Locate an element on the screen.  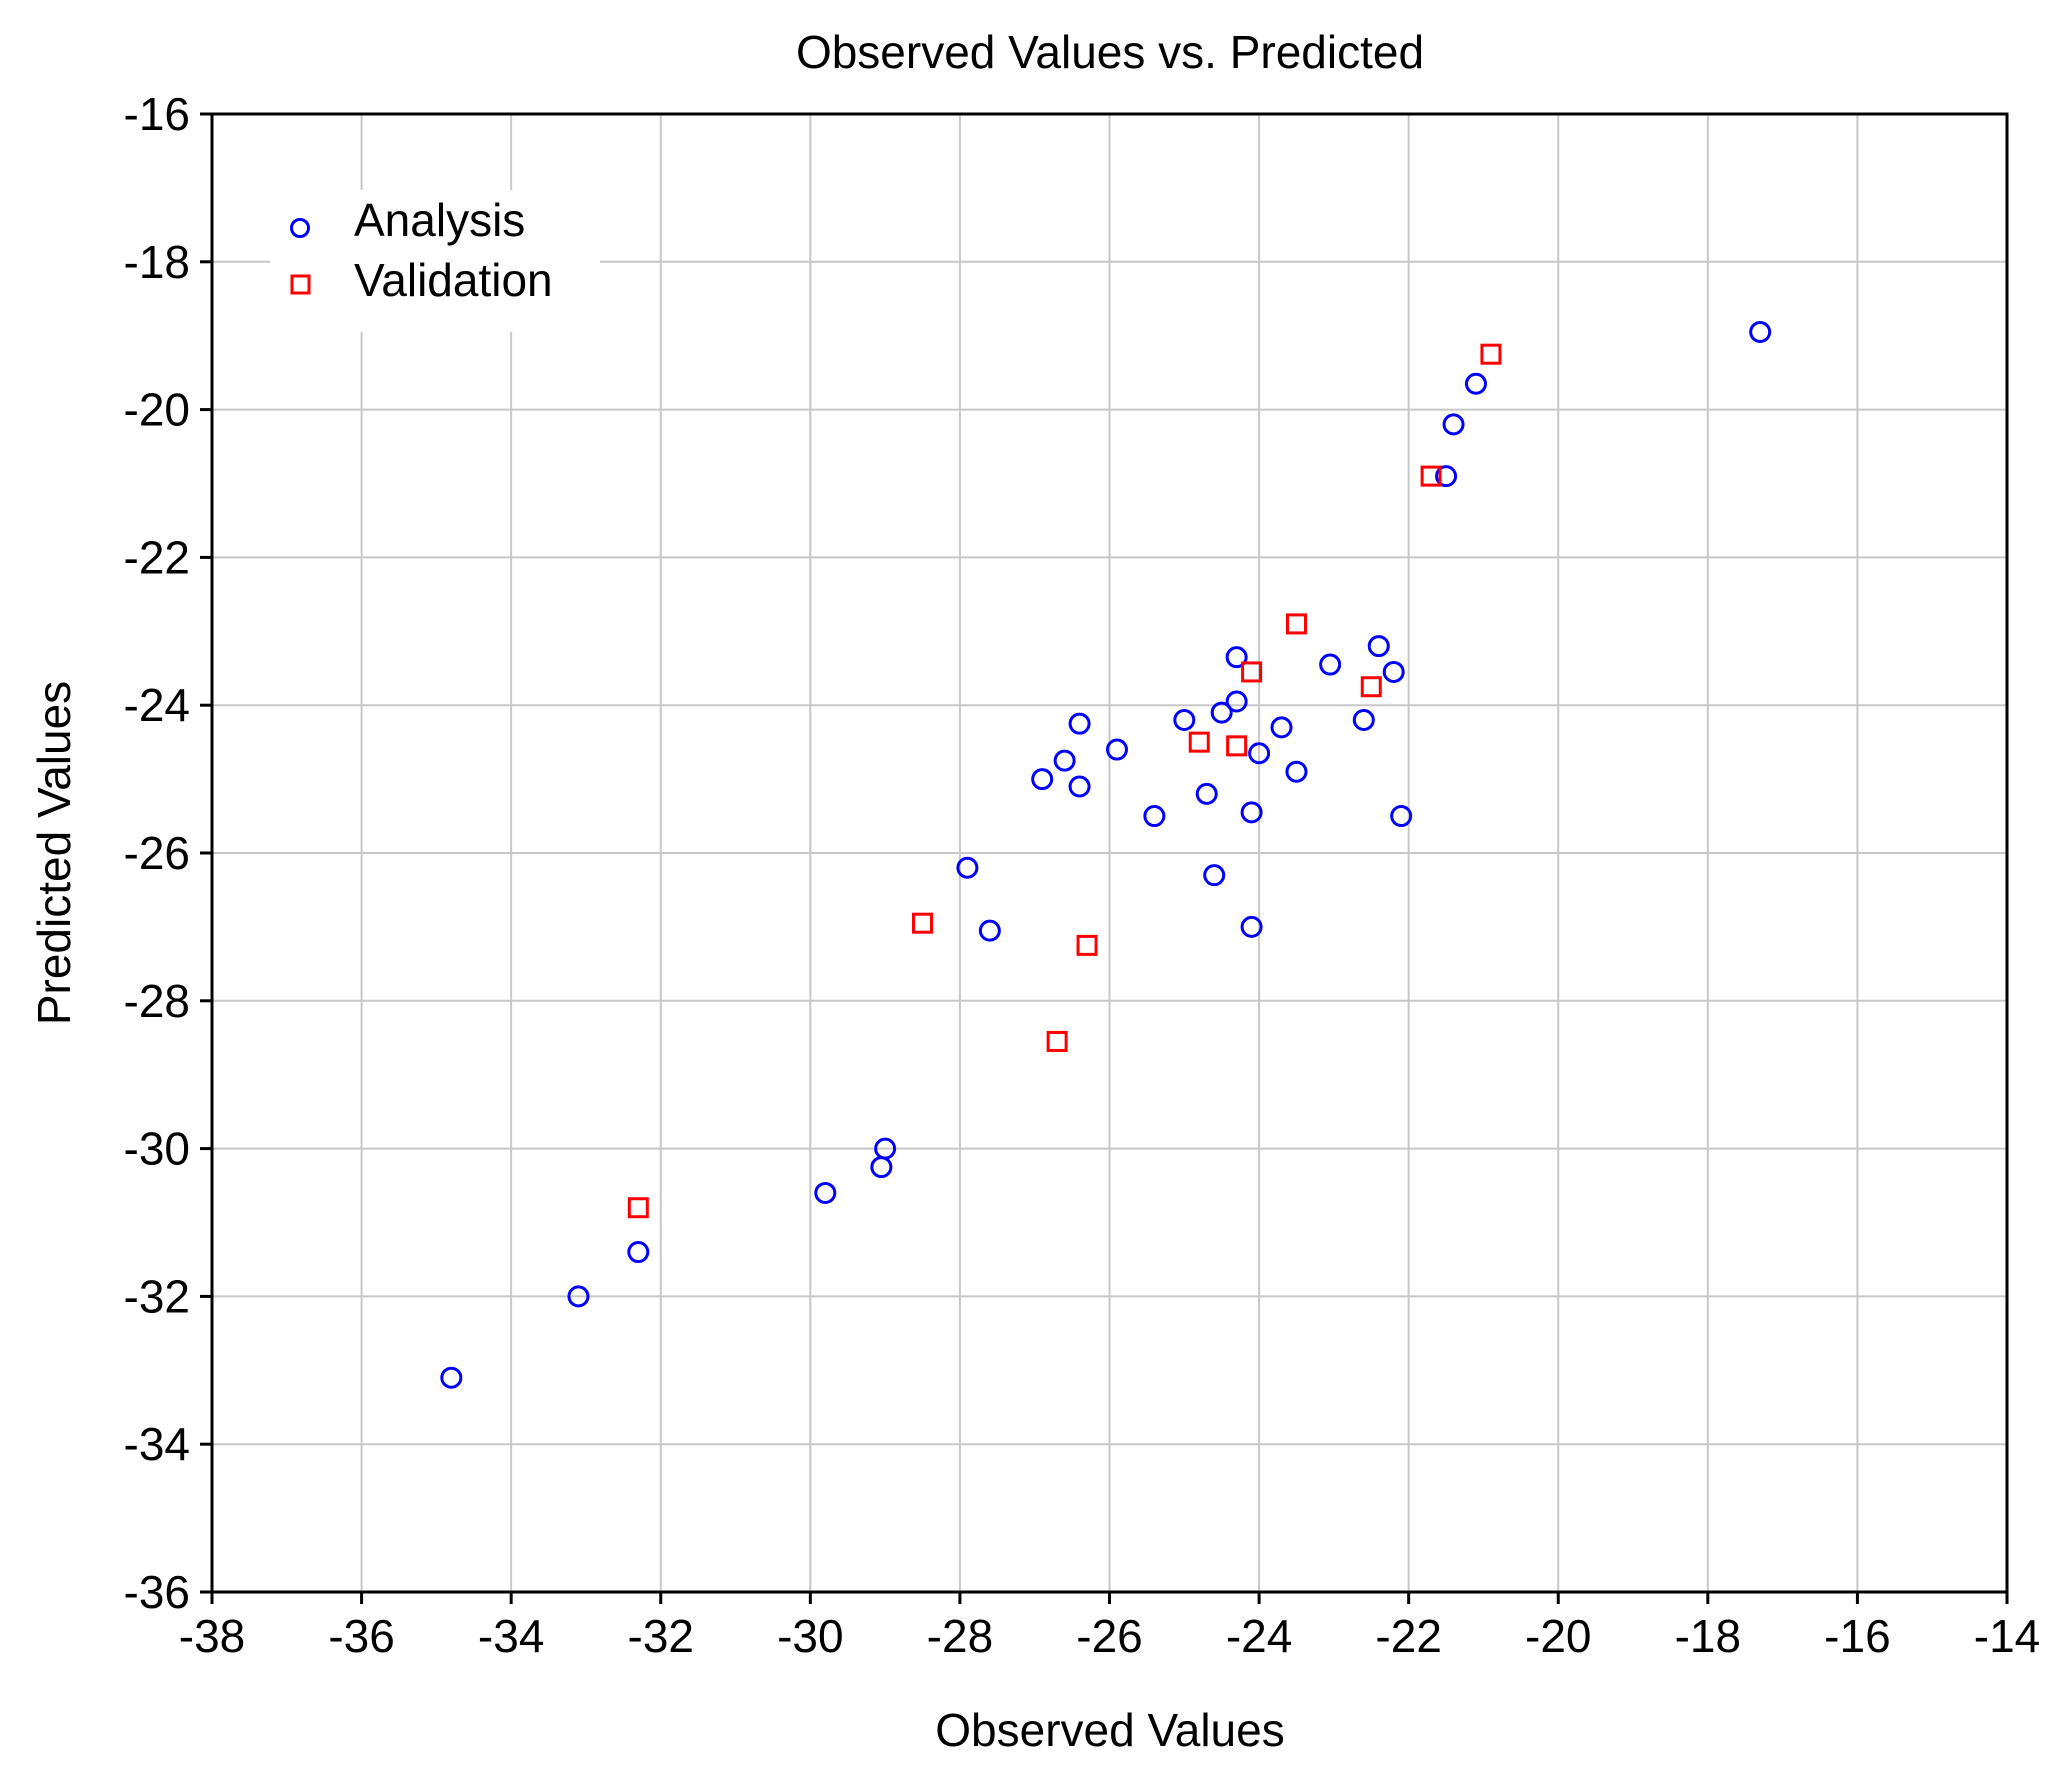
x-tick-label: -20 is located at coordinates (1558, 1636).